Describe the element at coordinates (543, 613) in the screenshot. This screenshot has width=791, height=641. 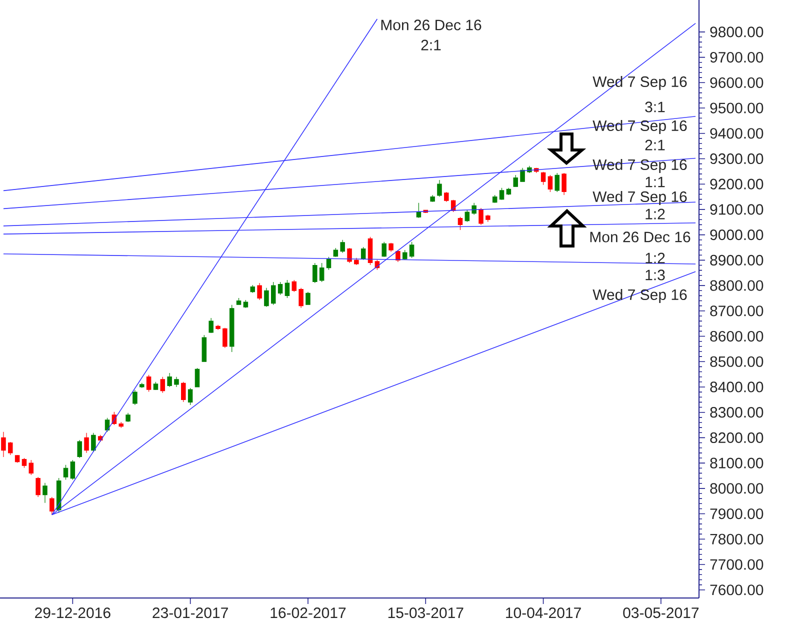
I see `x-tick-label: 10-04-2017` at that location.